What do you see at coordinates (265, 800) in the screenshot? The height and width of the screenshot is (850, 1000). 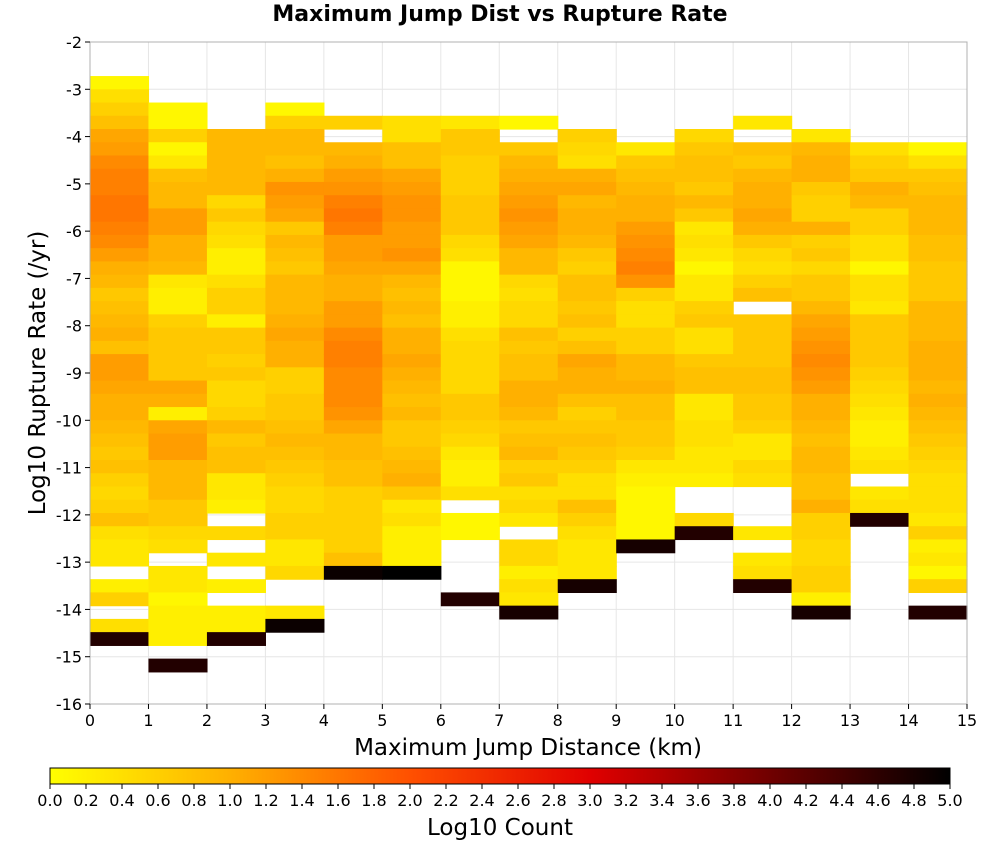 I see `colorbar-tick-label: 1.2` at bounding box center [265, 800].